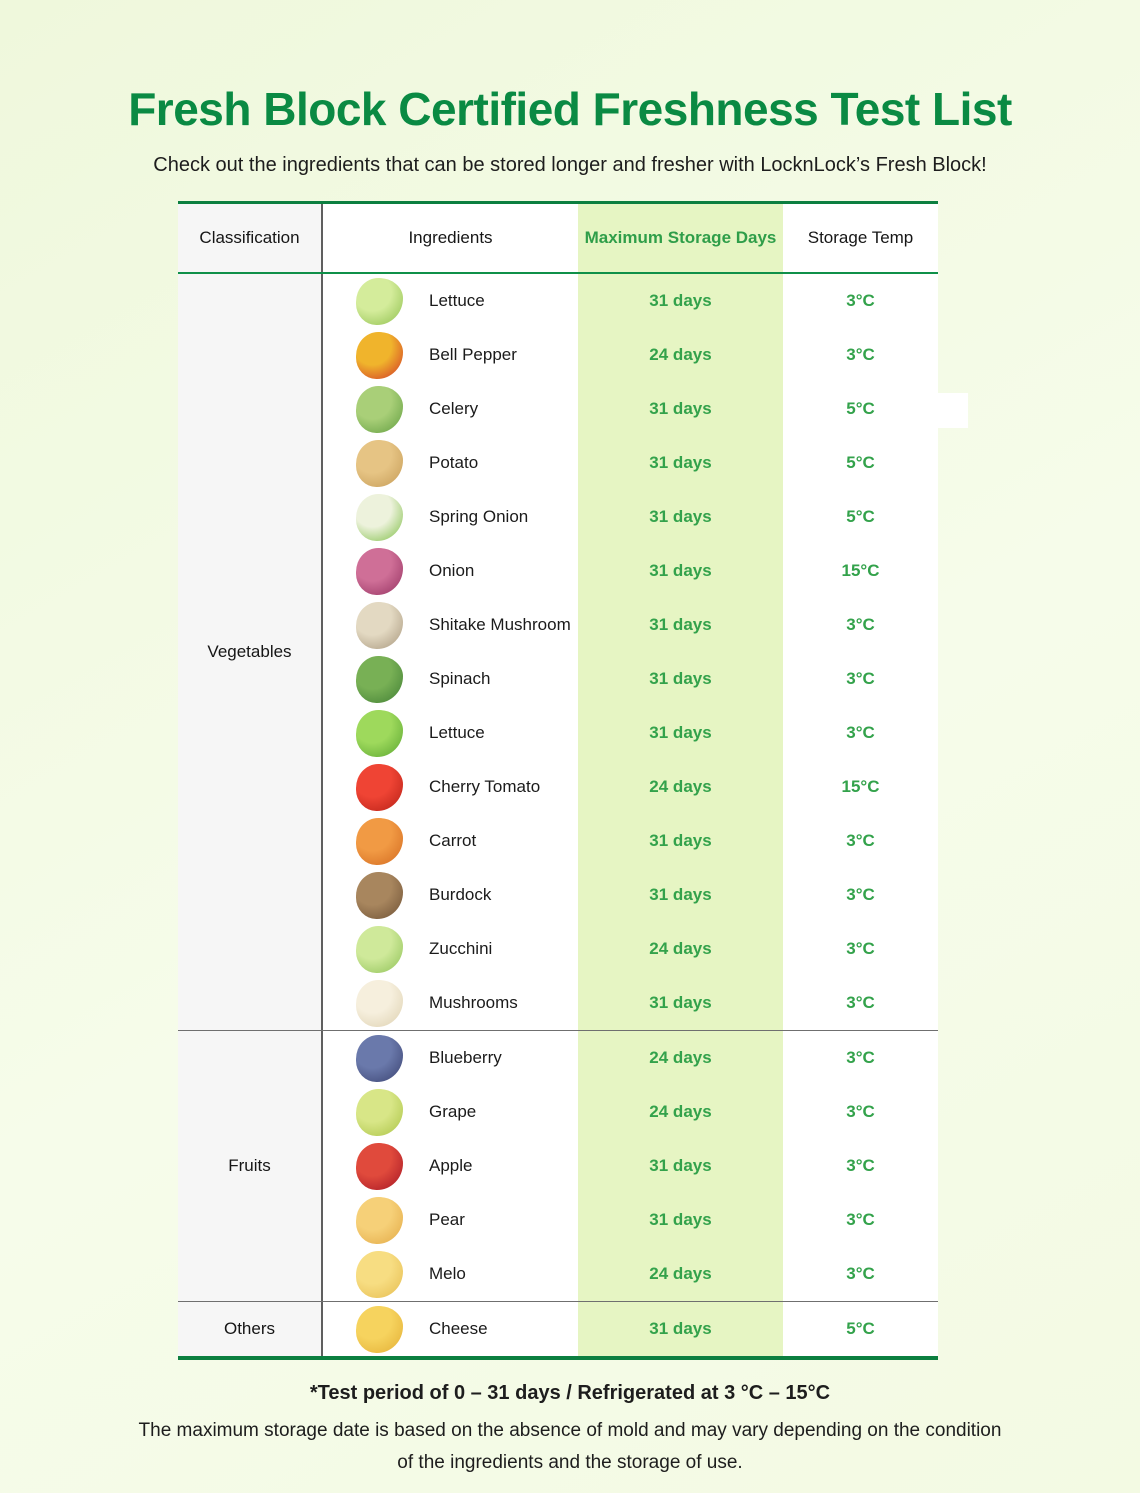  I want to click on table-row: Mushrooms 31 days 3°C, so click(630, 1003).